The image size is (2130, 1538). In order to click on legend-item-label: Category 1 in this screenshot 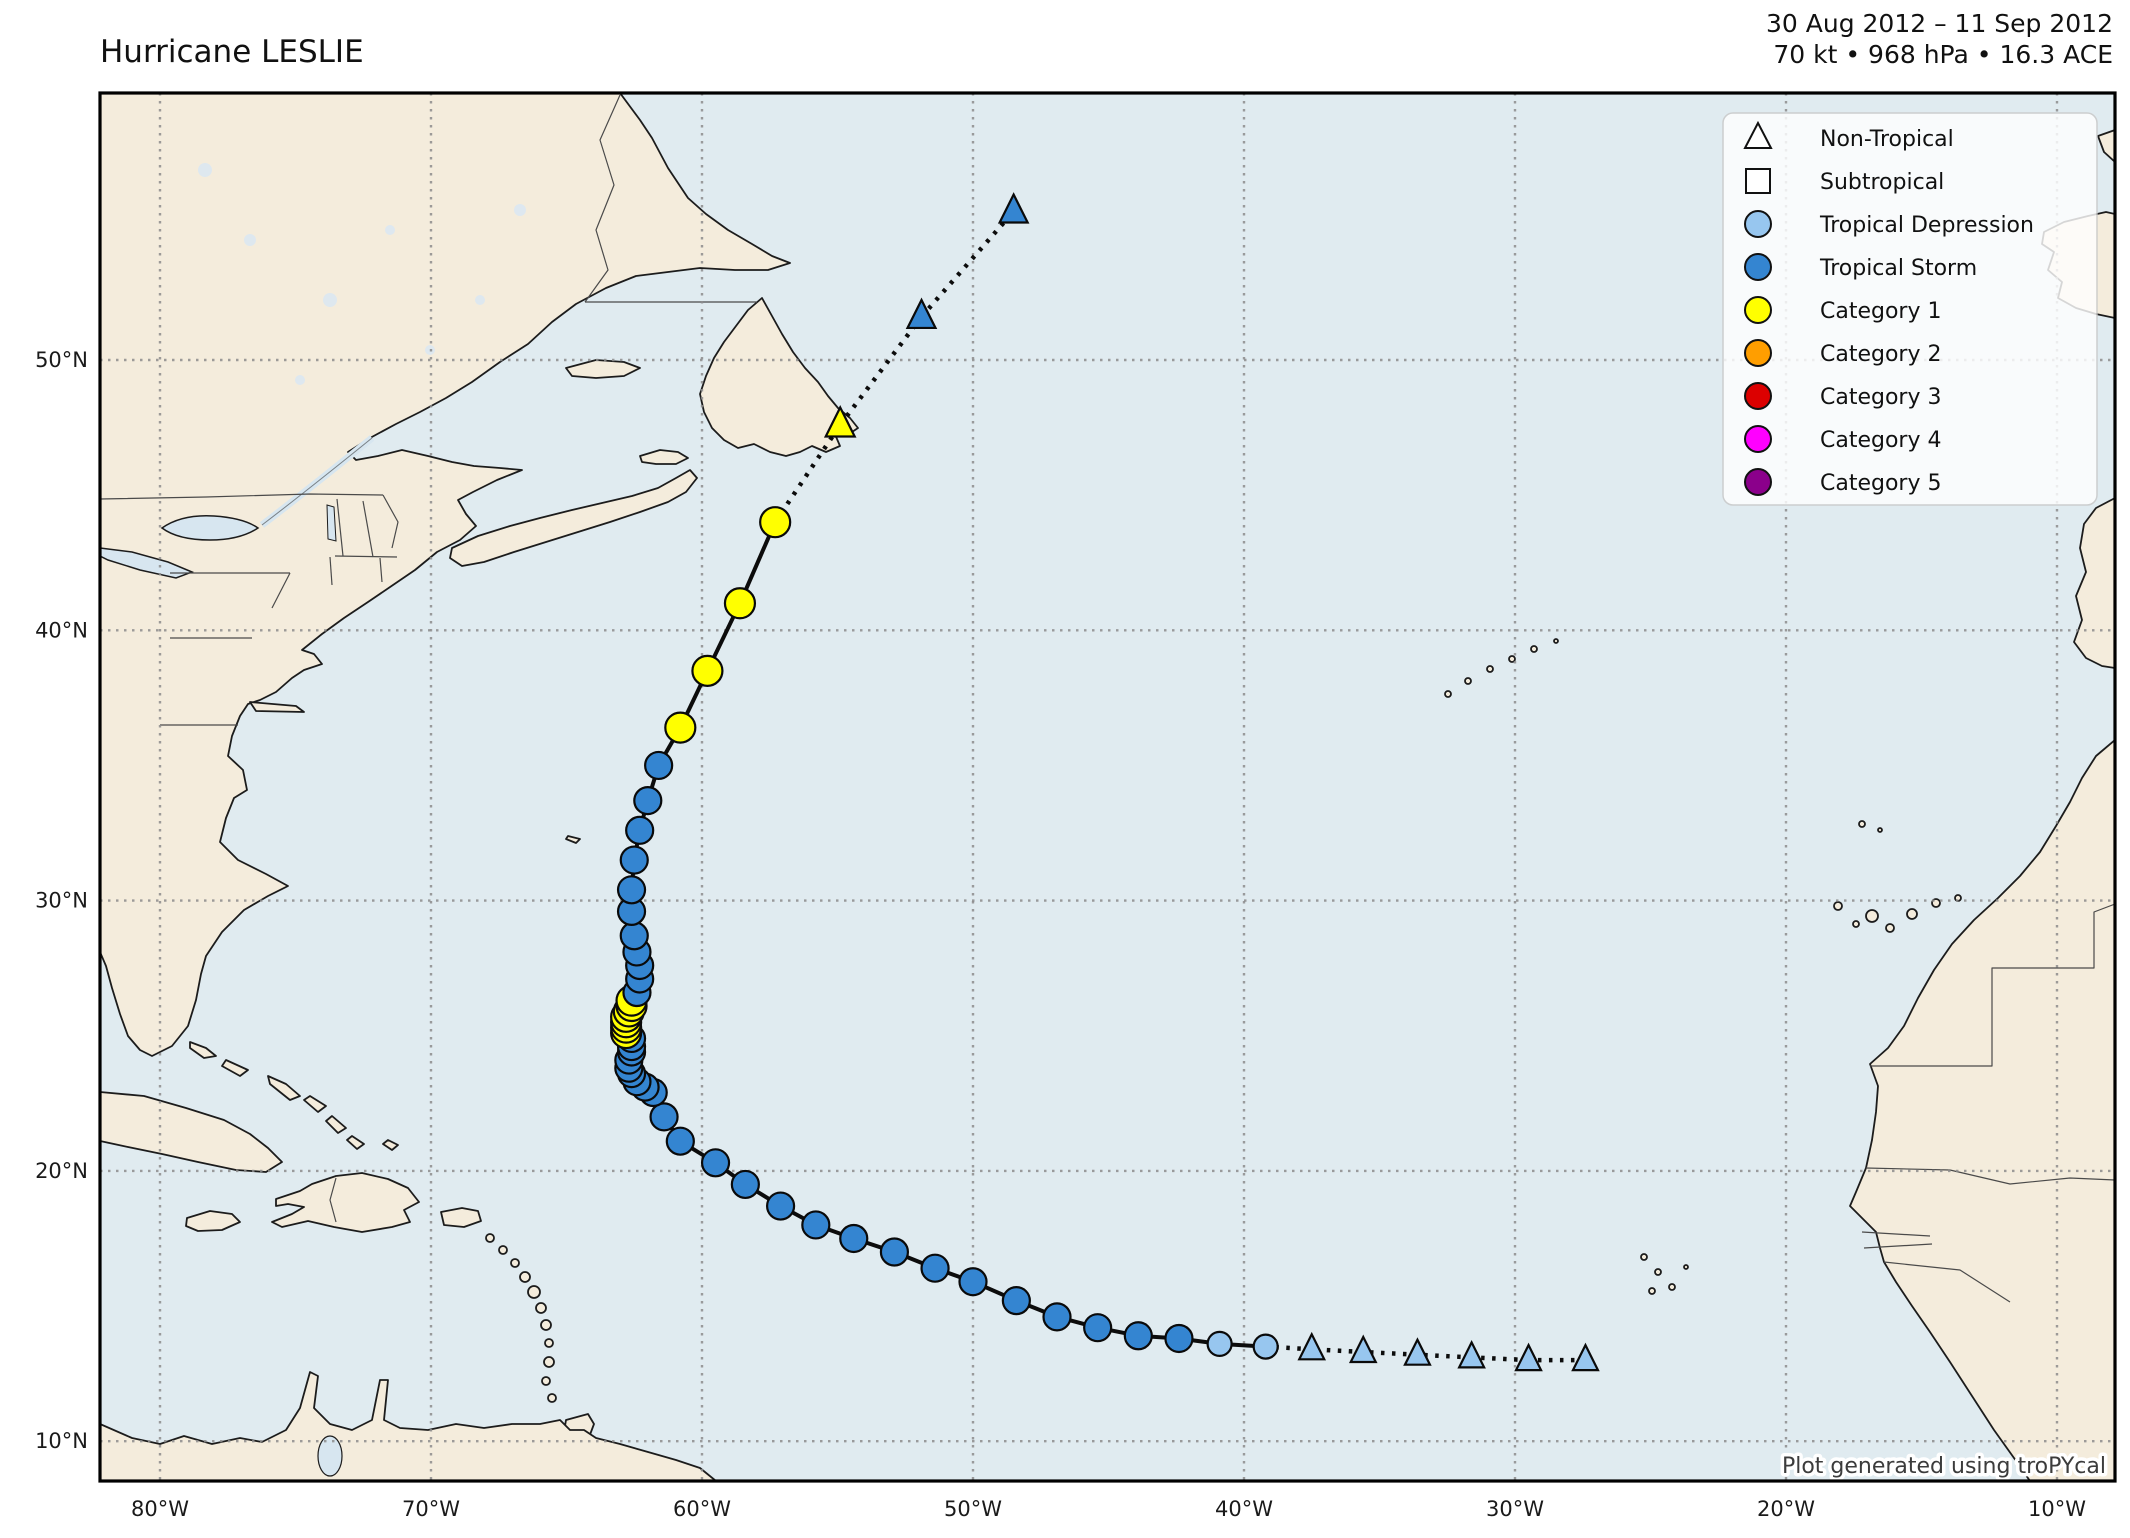, I will do `click(1880, 311)`.